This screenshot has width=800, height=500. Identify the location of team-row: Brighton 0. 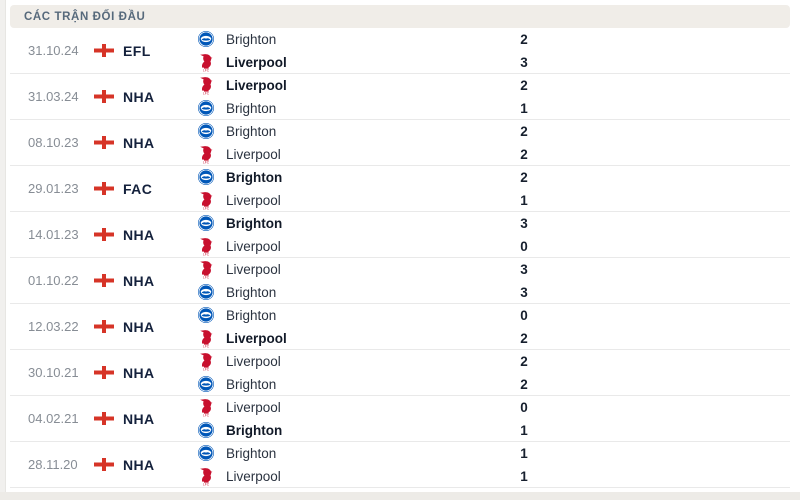
(494, 315).